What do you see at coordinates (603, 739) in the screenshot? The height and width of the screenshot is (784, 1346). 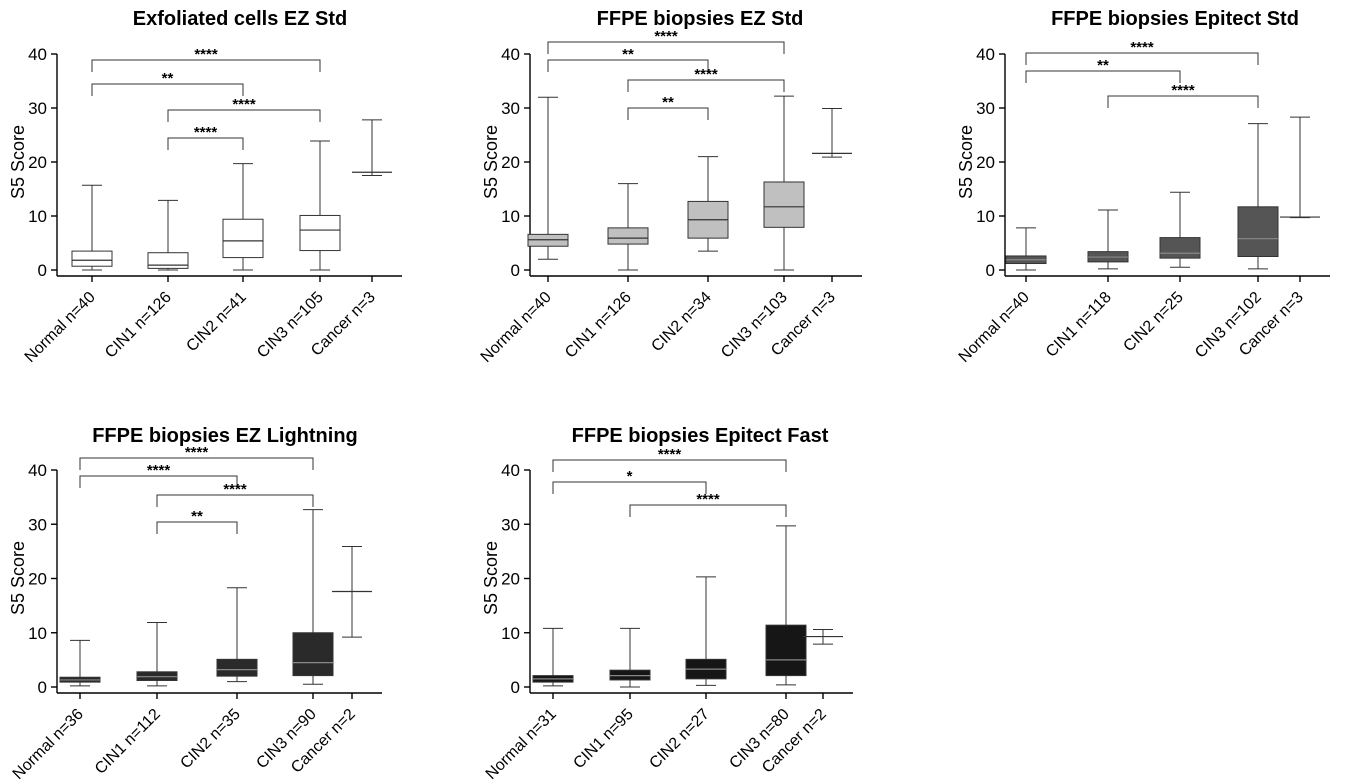 I see `category-label: CIN1 n=95` at bounding box center [603, 739].